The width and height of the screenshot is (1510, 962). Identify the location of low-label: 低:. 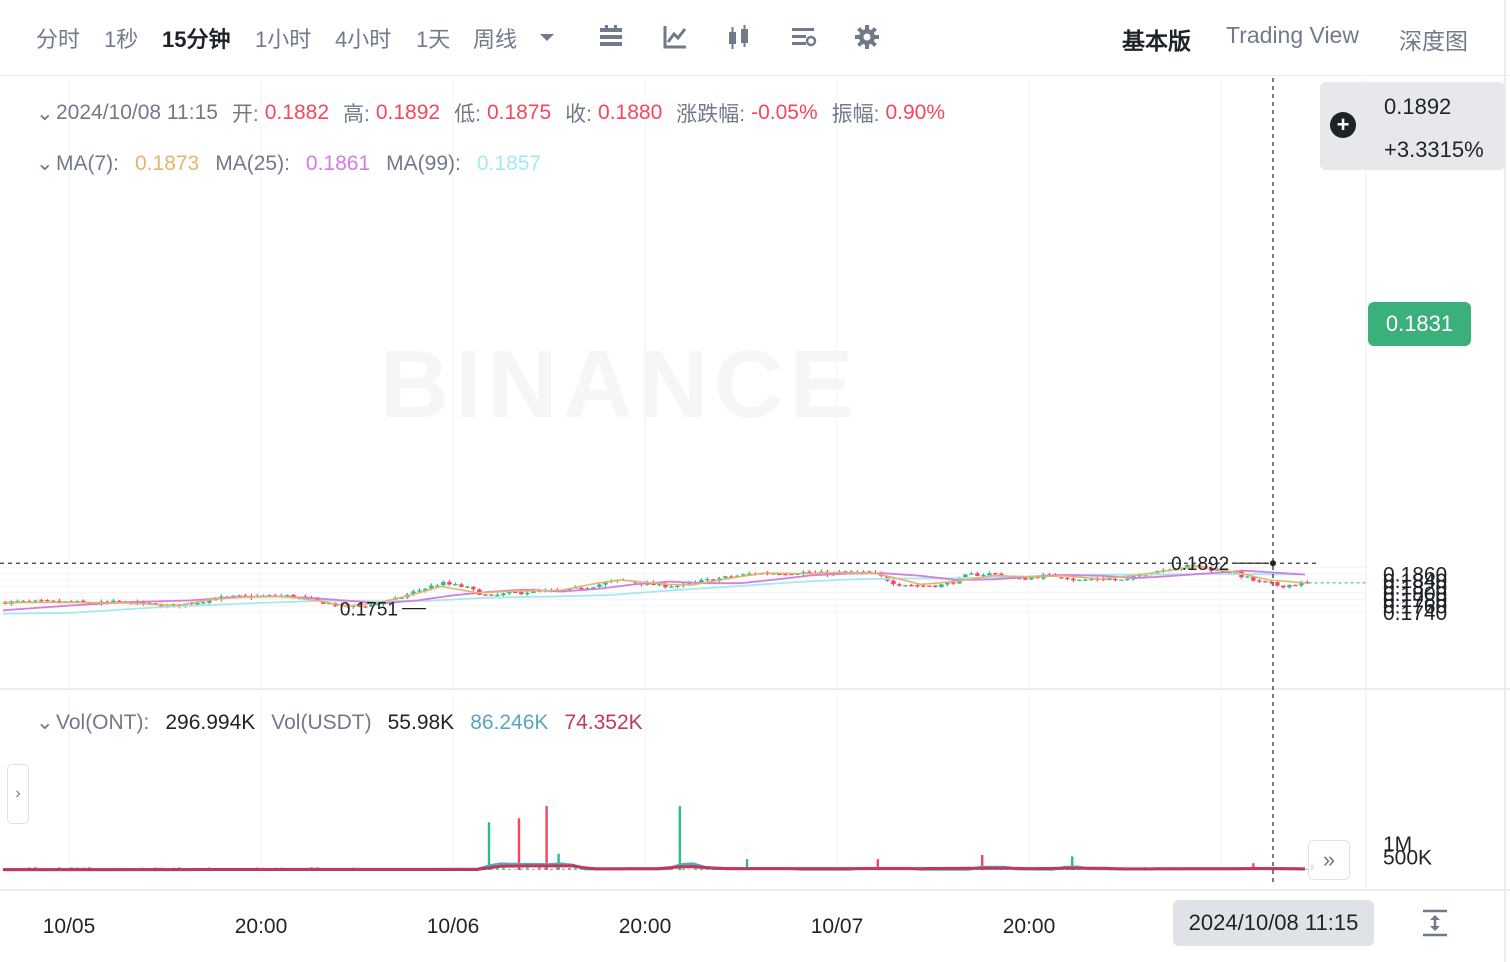
(467, 114).